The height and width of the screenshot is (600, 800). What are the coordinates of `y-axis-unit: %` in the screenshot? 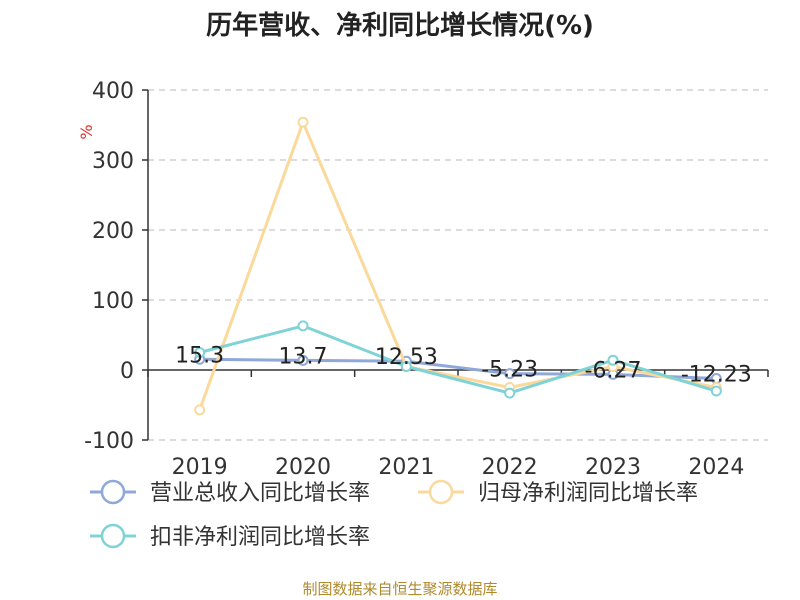 It's located at (86, 131).